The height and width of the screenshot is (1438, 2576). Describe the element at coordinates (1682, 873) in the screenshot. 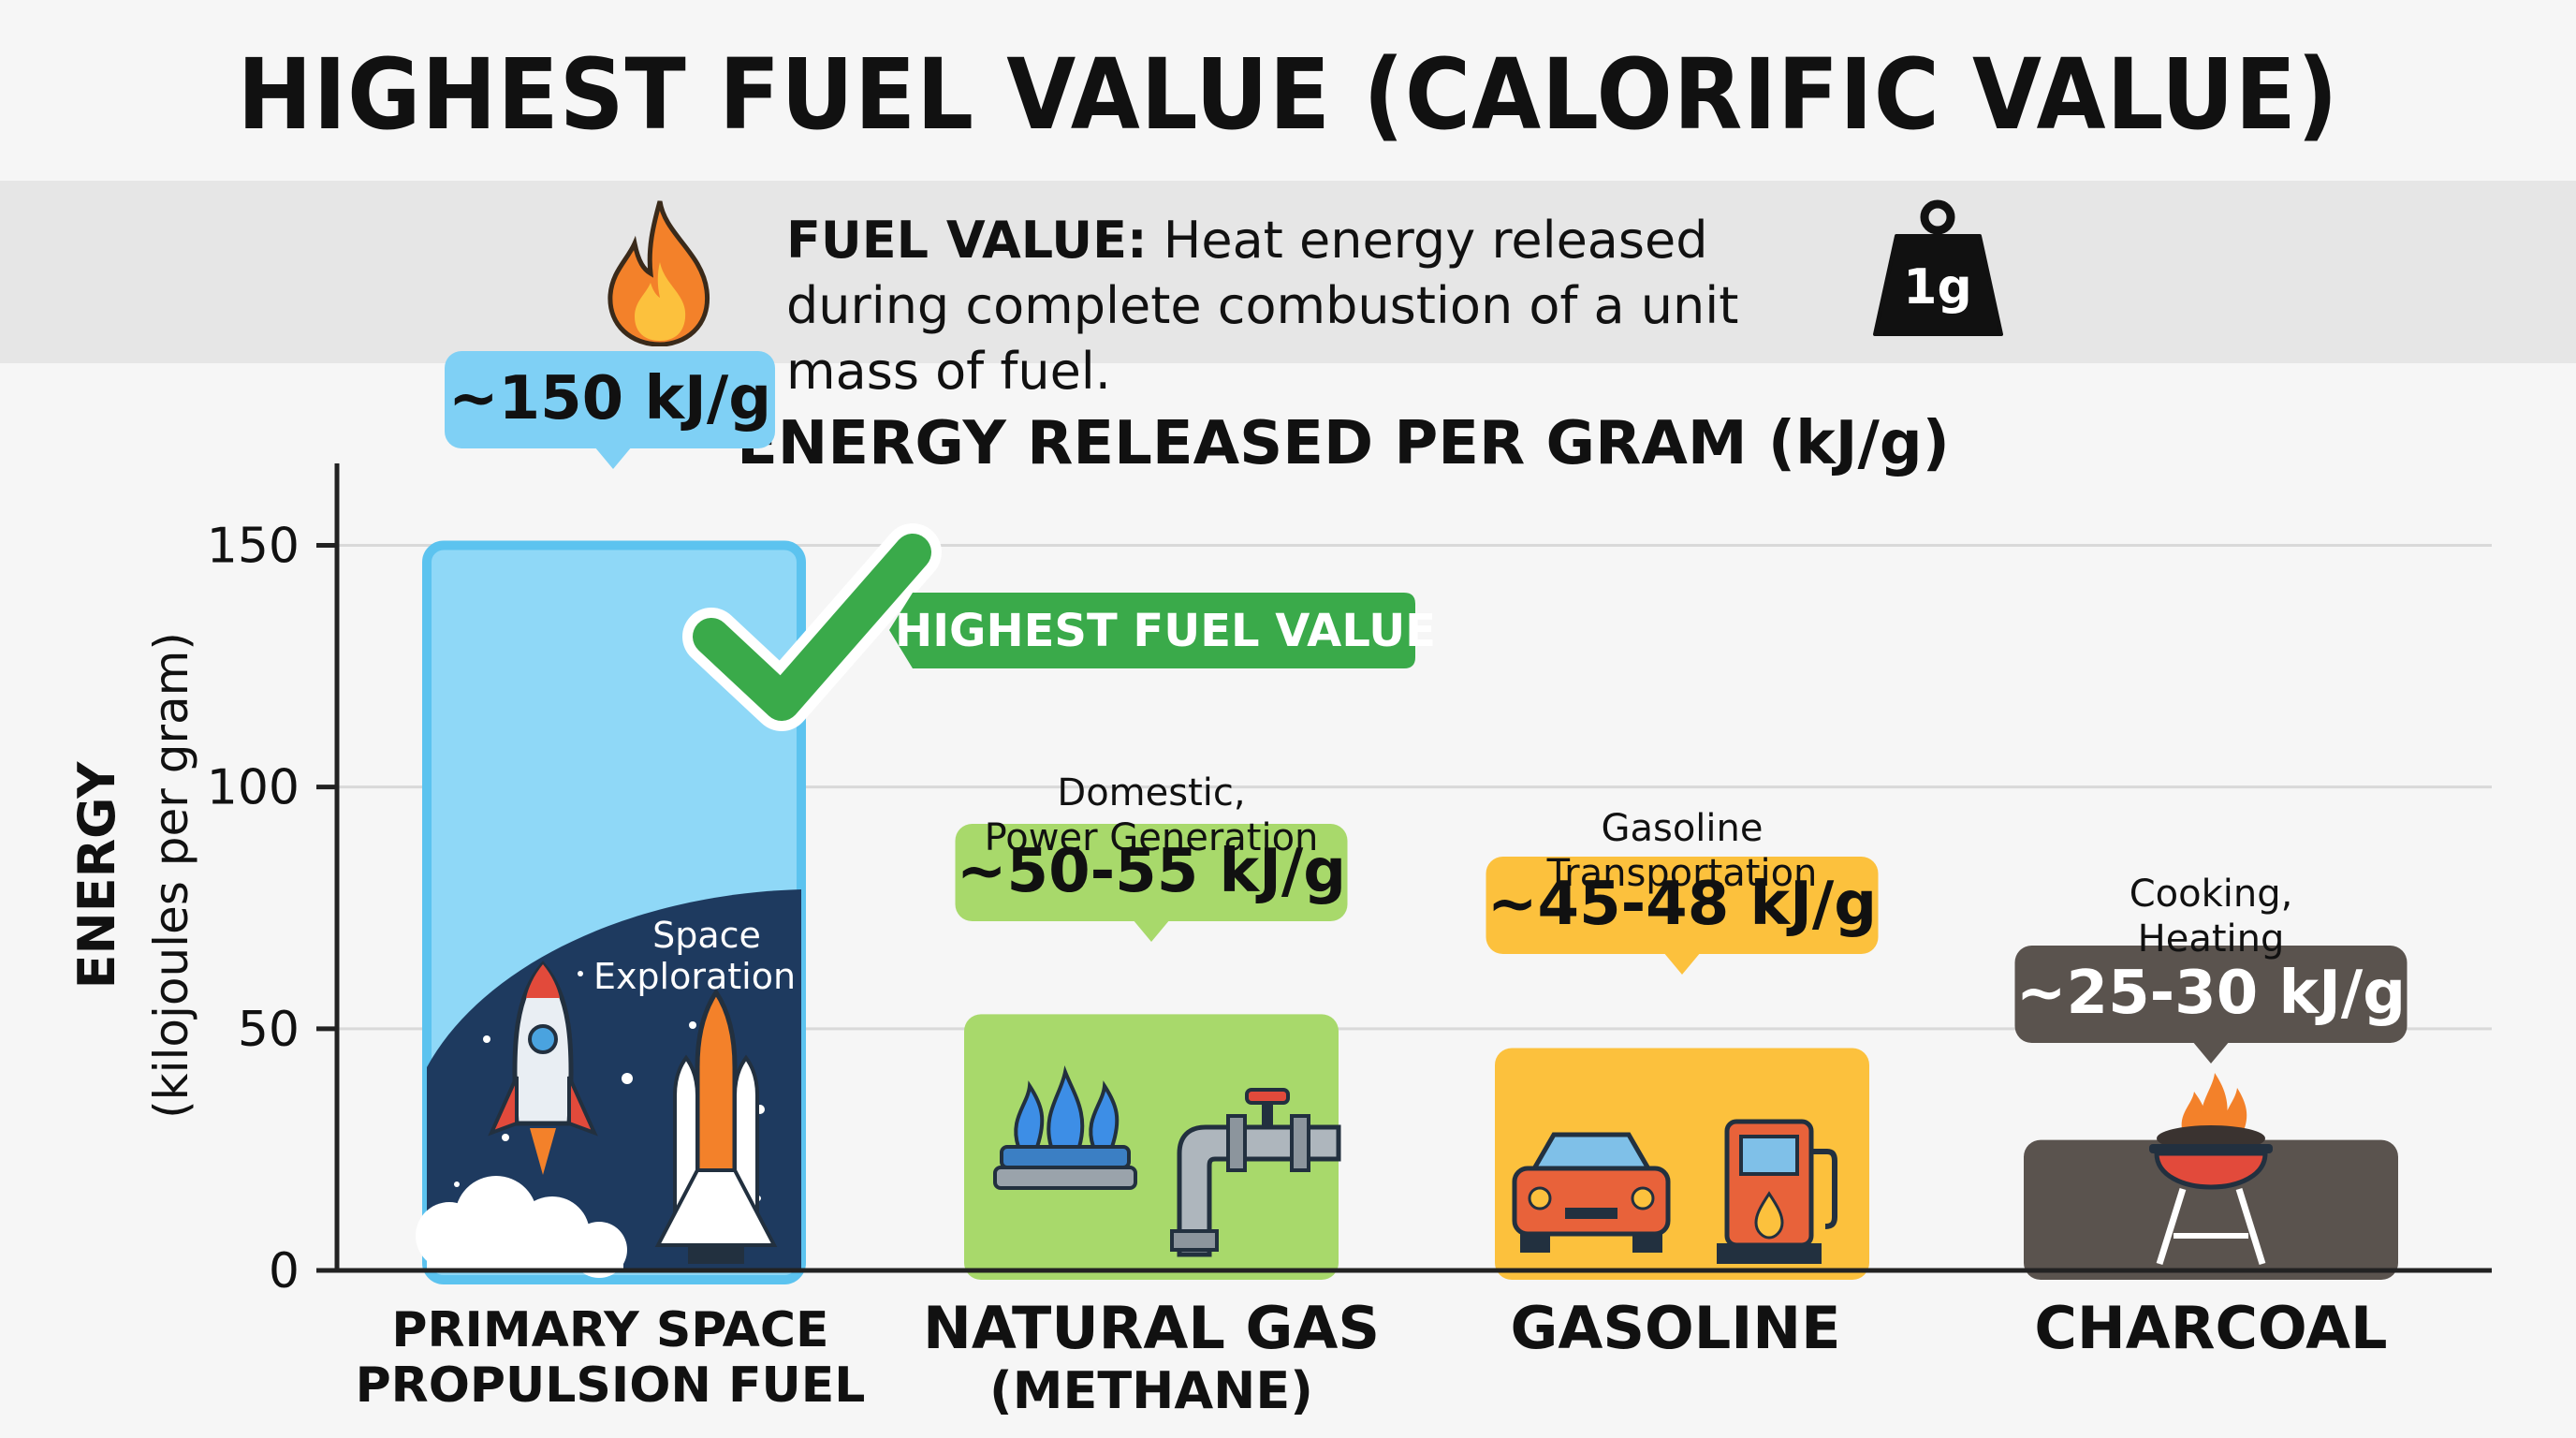

I see `use-line: Transportation` at that location.